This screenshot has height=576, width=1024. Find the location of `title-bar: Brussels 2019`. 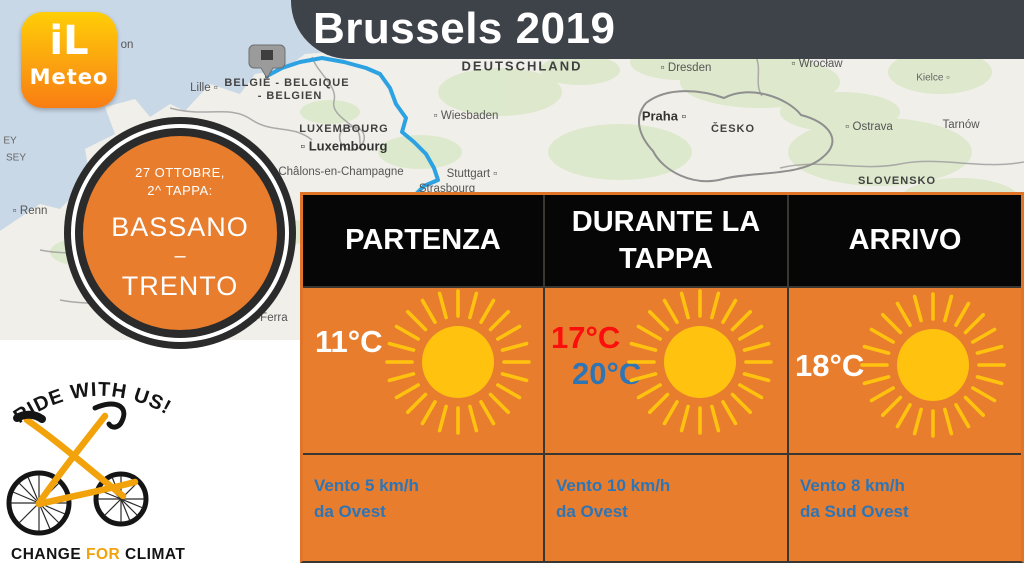

title-bar: Brussels 2019 is located at coordinates (657, 29).